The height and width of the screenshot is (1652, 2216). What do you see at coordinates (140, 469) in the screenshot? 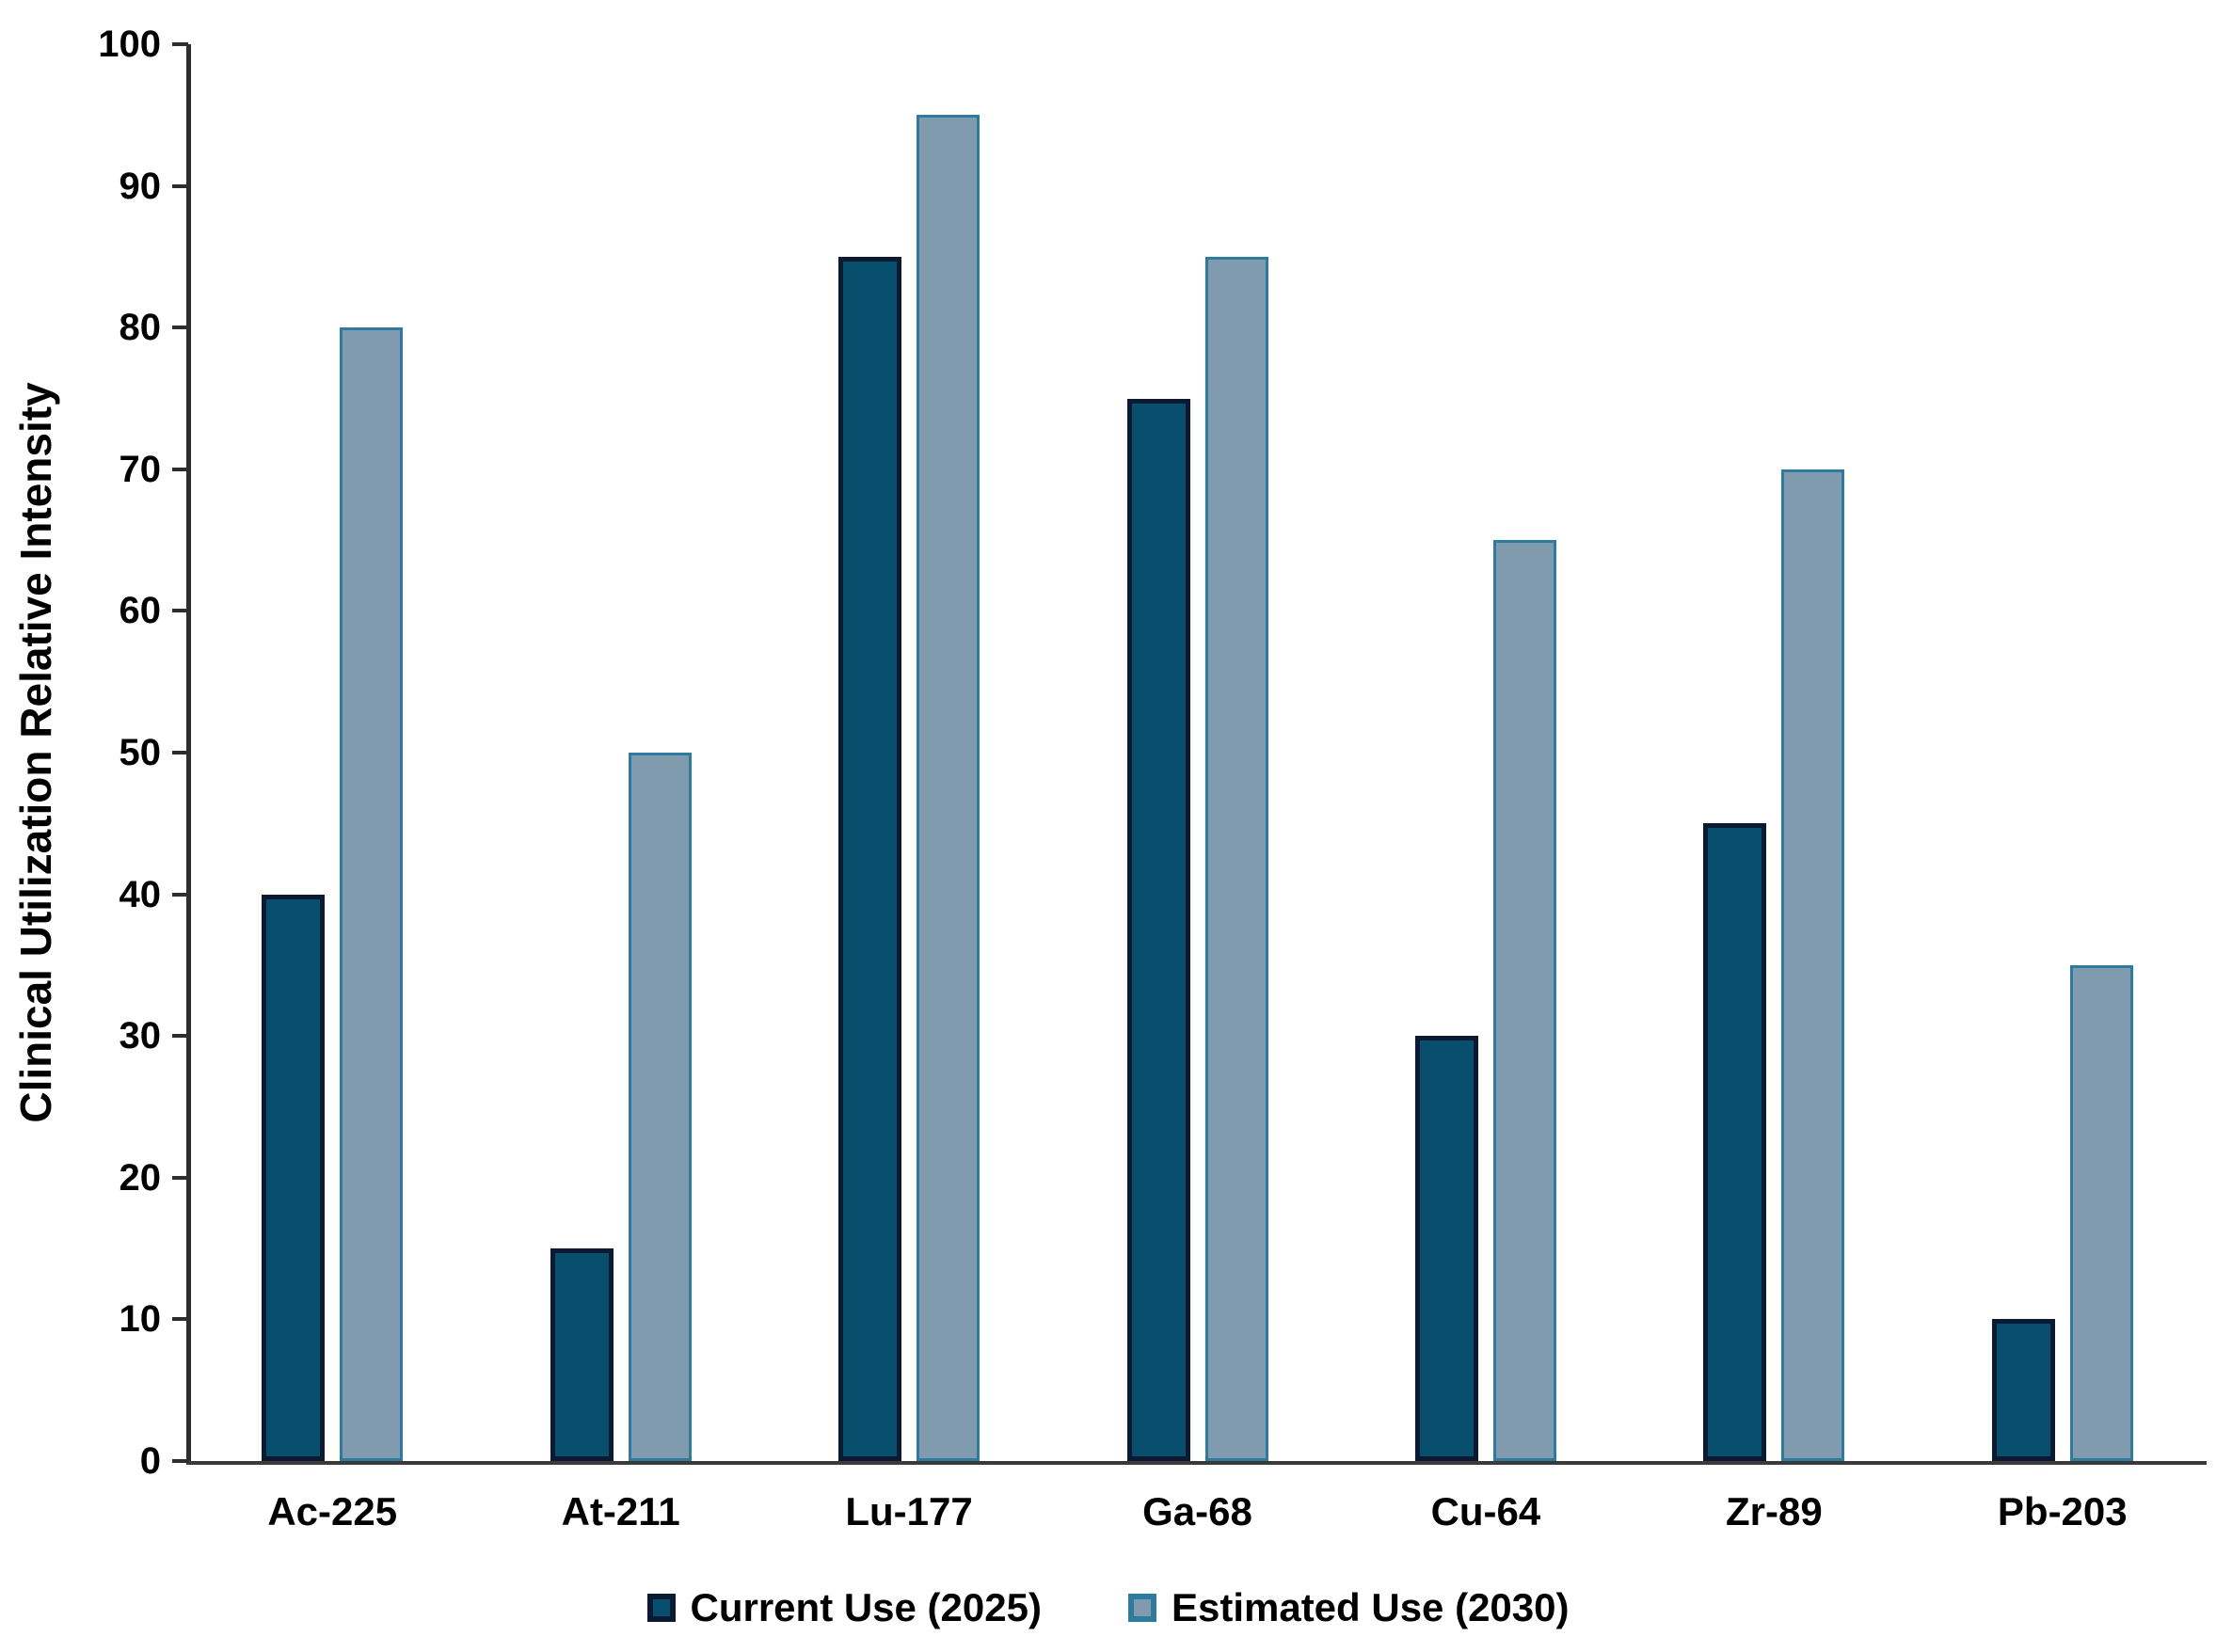
I see `y-tick-label: 70` at bounding box center [140, 469].